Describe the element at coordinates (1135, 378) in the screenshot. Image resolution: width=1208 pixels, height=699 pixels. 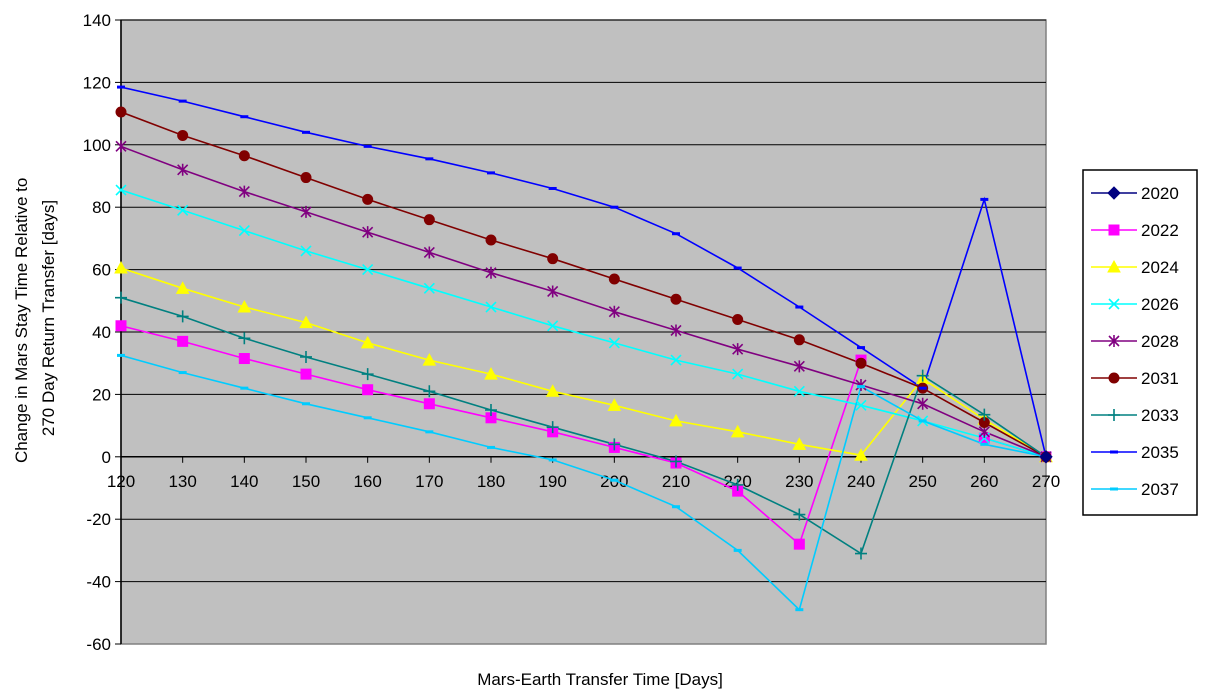
I see `legend-item-2031: 2031` at that location.